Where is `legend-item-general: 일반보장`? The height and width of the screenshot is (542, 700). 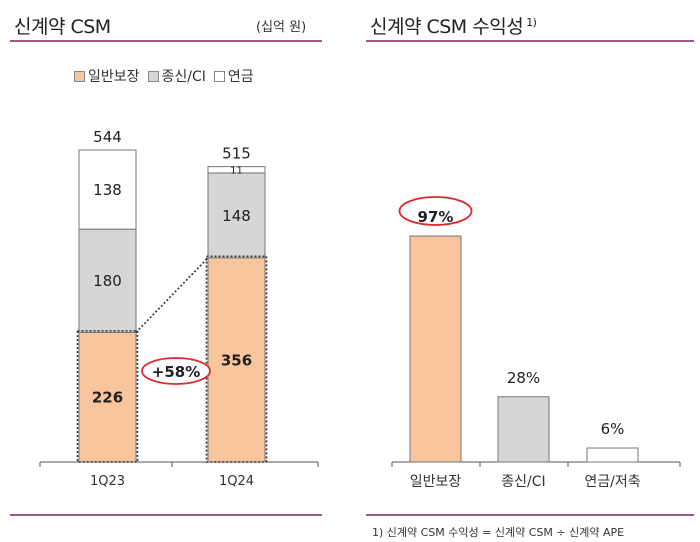 legend-item-general: 일반보장 is located at coordinates (107, 76).